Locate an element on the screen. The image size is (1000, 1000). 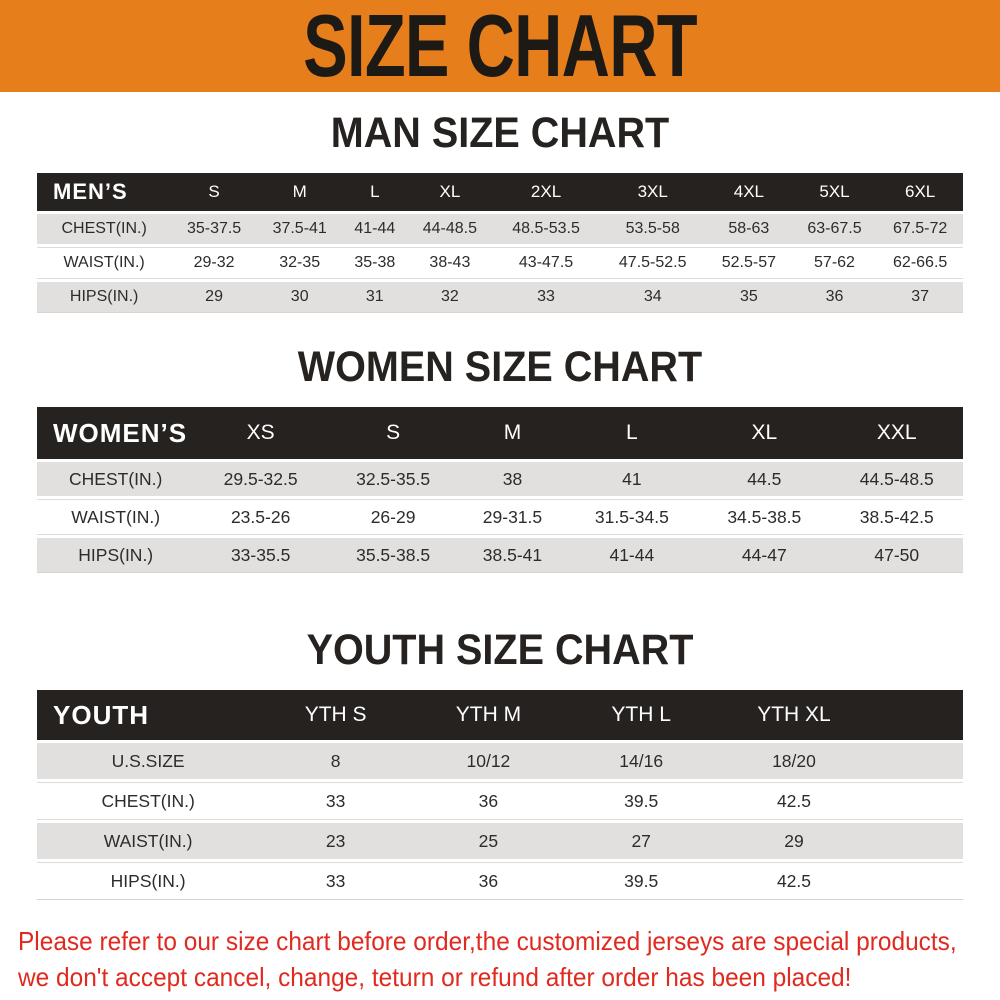
header-row: WOMEN’S XS S M L XL XXL is located at coordinates (500, 433).